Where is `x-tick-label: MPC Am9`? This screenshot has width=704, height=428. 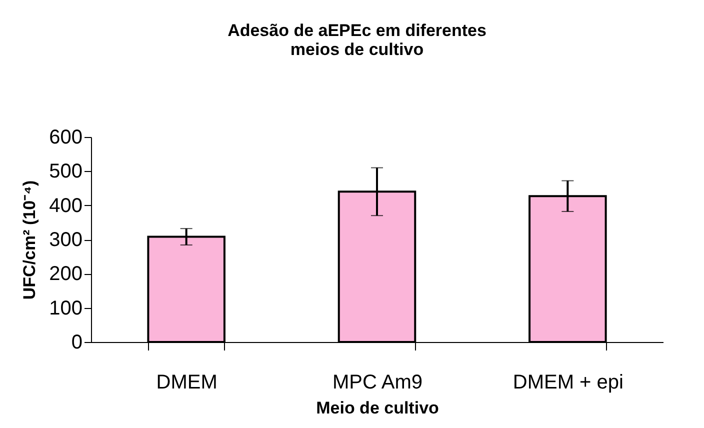 x-tick-label: MPC Am9 is located at coordinates (377, 383).